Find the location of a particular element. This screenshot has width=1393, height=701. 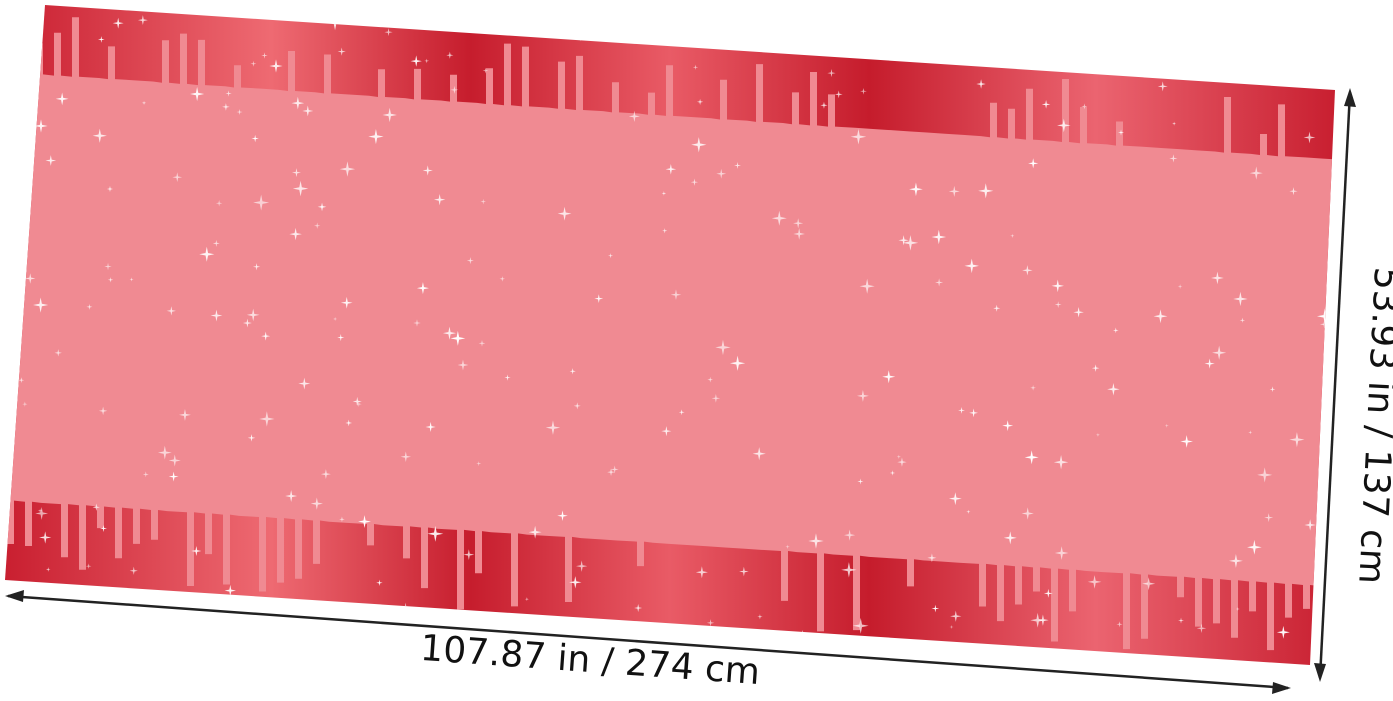

width-arrow is located at coordinates (648, 642).